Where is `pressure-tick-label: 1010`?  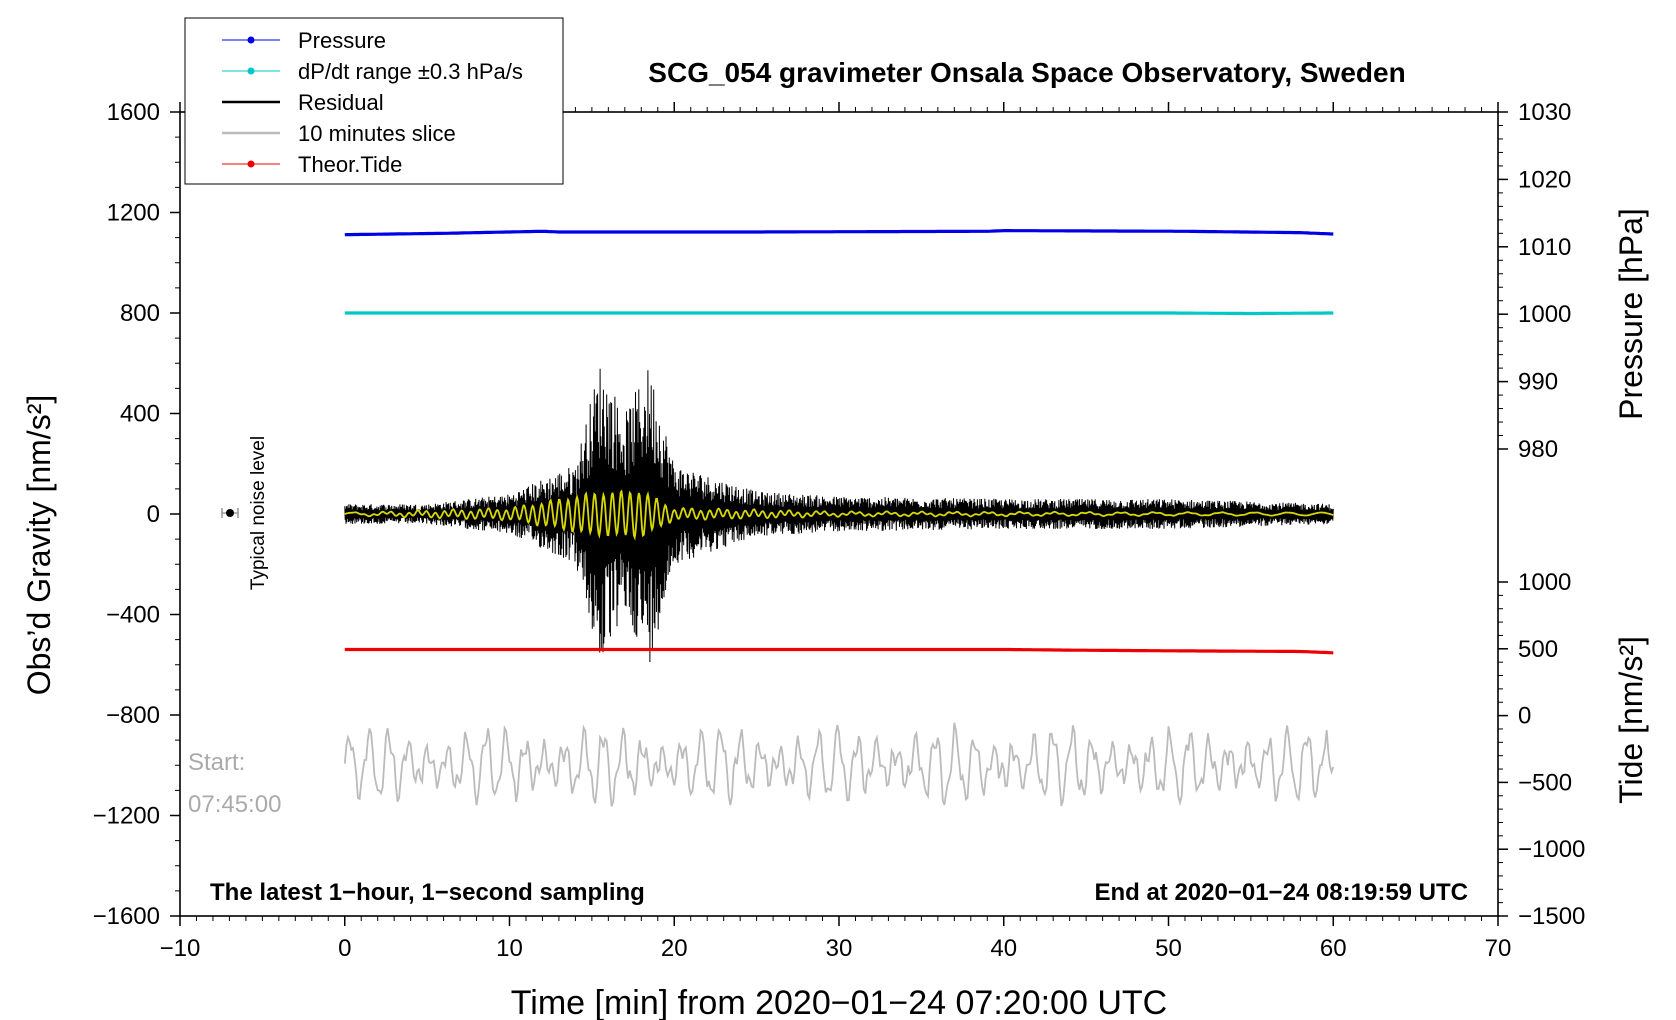
pressure-tick-label: 1010 is located at coordinates (1544, 247).